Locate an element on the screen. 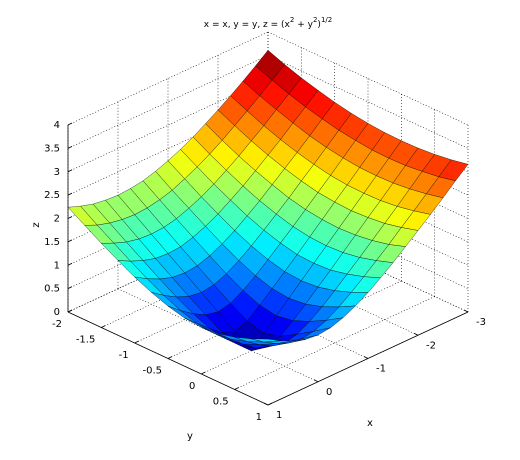 This screenshot has height=460, width=520. chart-title: x = x, y = y, z = (x2 + y2)1/2 is located at coordinates (268, 23).